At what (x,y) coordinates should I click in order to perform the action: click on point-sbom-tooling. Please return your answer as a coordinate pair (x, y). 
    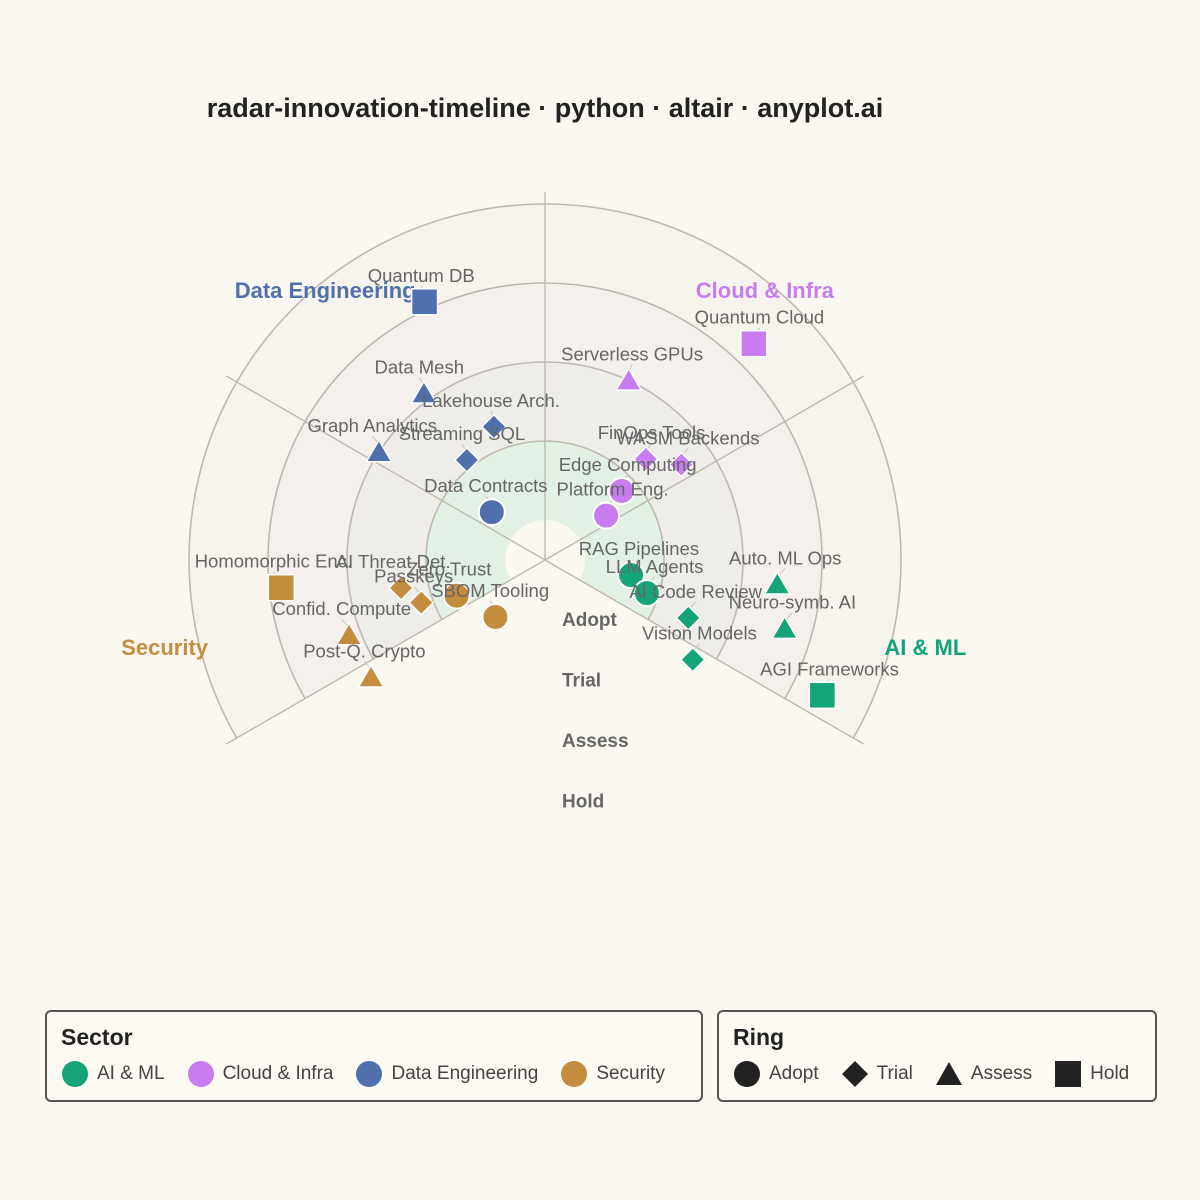
    Looking at the image, I should click on (495, 617).